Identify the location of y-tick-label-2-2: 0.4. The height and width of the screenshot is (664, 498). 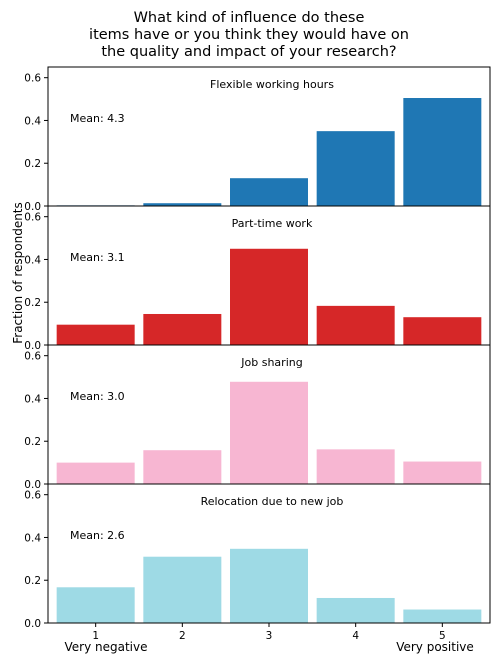
(32, 260).